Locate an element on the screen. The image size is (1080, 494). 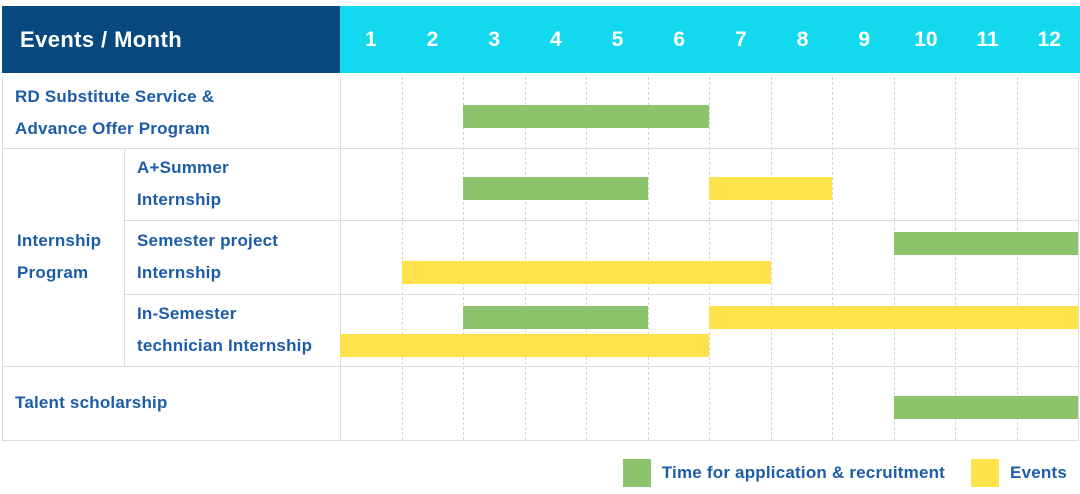
month-label: 8 is located at coordinates (802, 39).